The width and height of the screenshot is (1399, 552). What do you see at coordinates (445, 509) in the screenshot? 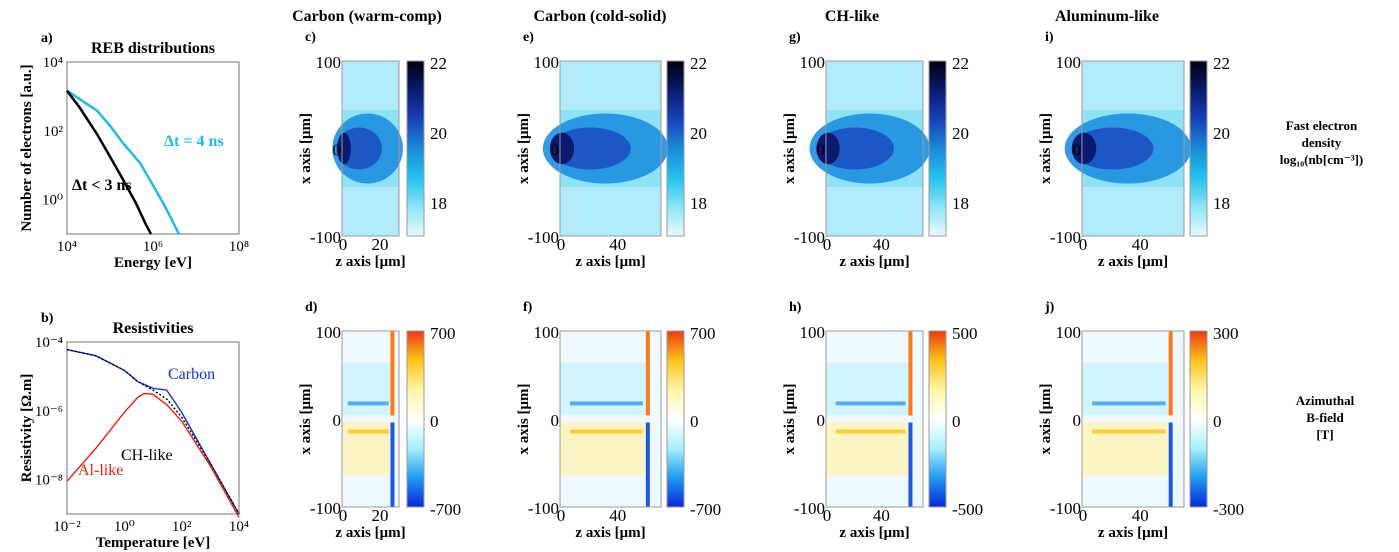
I see `colorbar-tick: -700` at bounding box center [445, 509].